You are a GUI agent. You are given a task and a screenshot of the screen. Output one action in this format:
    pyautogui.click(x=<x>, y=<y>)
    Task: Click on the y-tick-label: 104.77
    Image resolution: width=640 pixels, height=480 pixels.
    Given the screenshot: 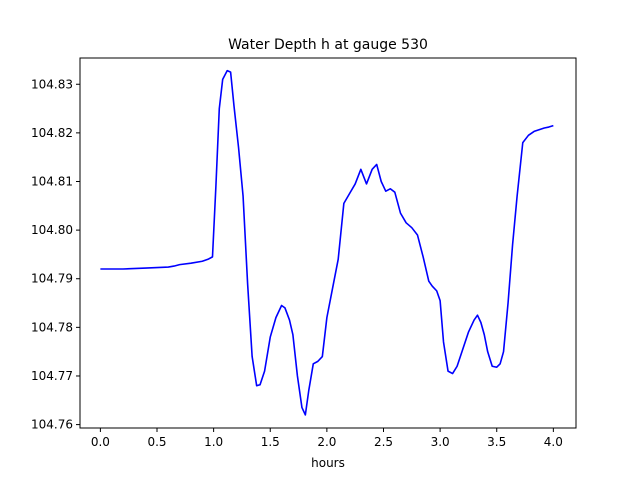 What is the action you would take?
    pyautogui.click(x=52, y=376)
    